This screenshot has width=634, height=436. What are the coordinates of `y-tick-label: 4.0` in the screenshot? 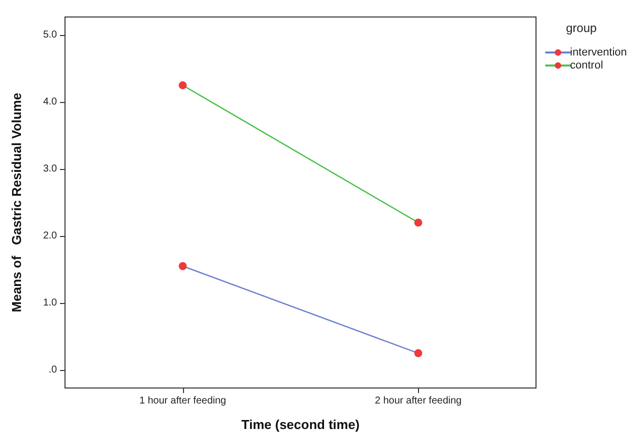 It's located at (50, 102).